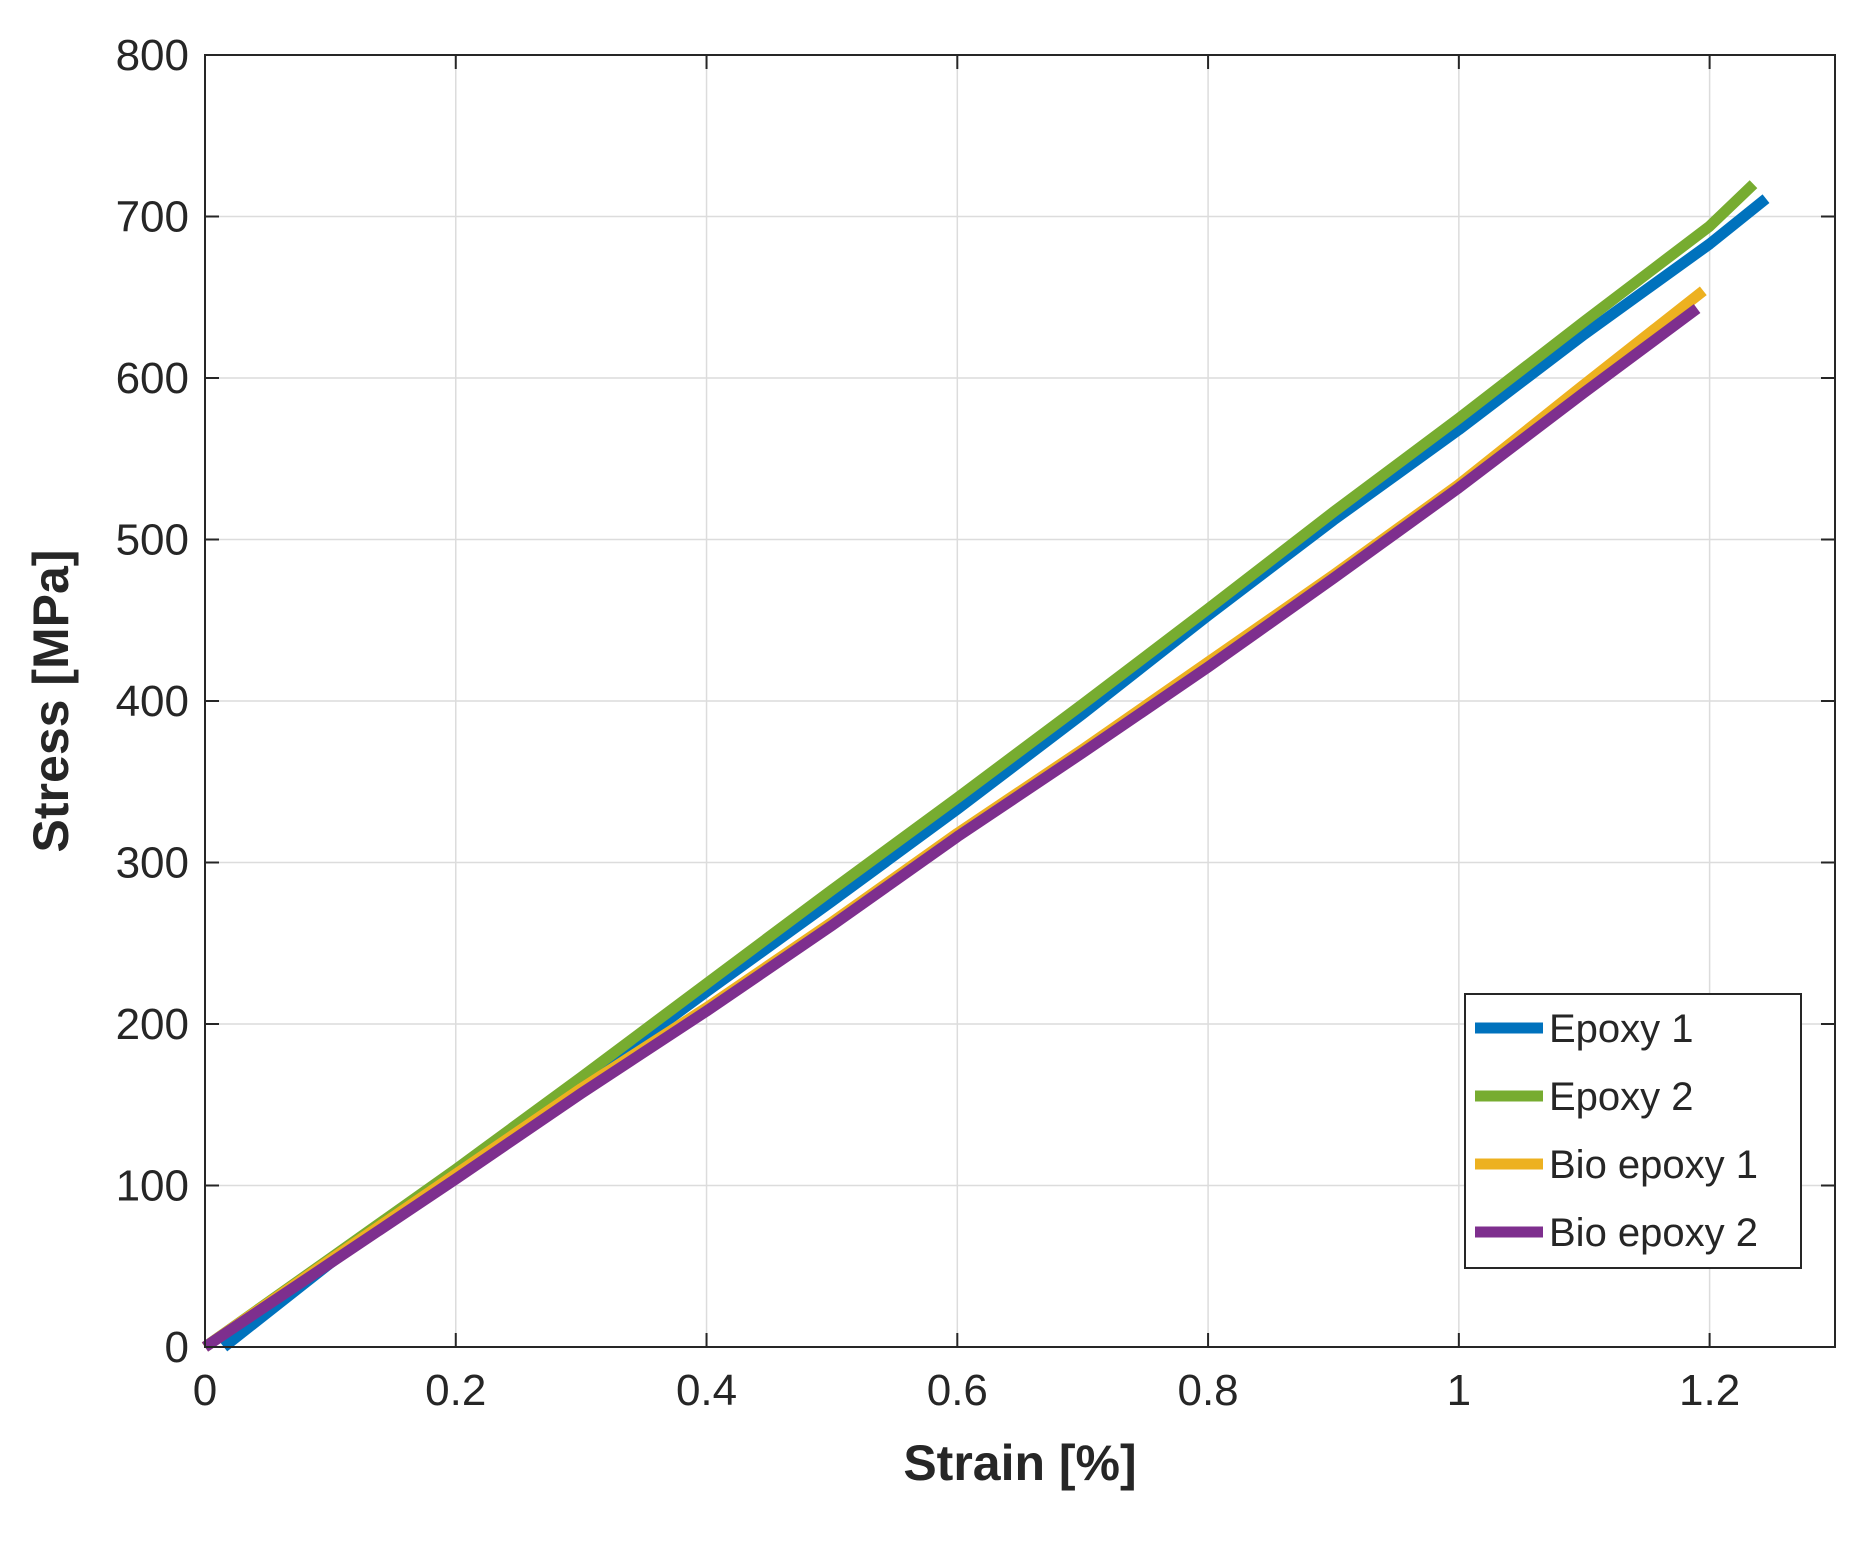 This screenshot has width=1857, height=1549. Describe the element at coordinates (1709, 1390) in the screenshot. I see `x-tick-label: 1.2` at that location.